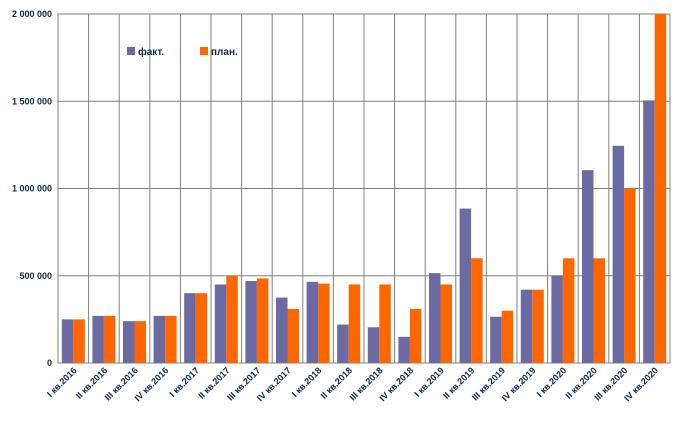  What do you see at coordinates (35, 276) in the screenshot?
I see `y-tick-label: 500 000` at bounding box center [35, 276].